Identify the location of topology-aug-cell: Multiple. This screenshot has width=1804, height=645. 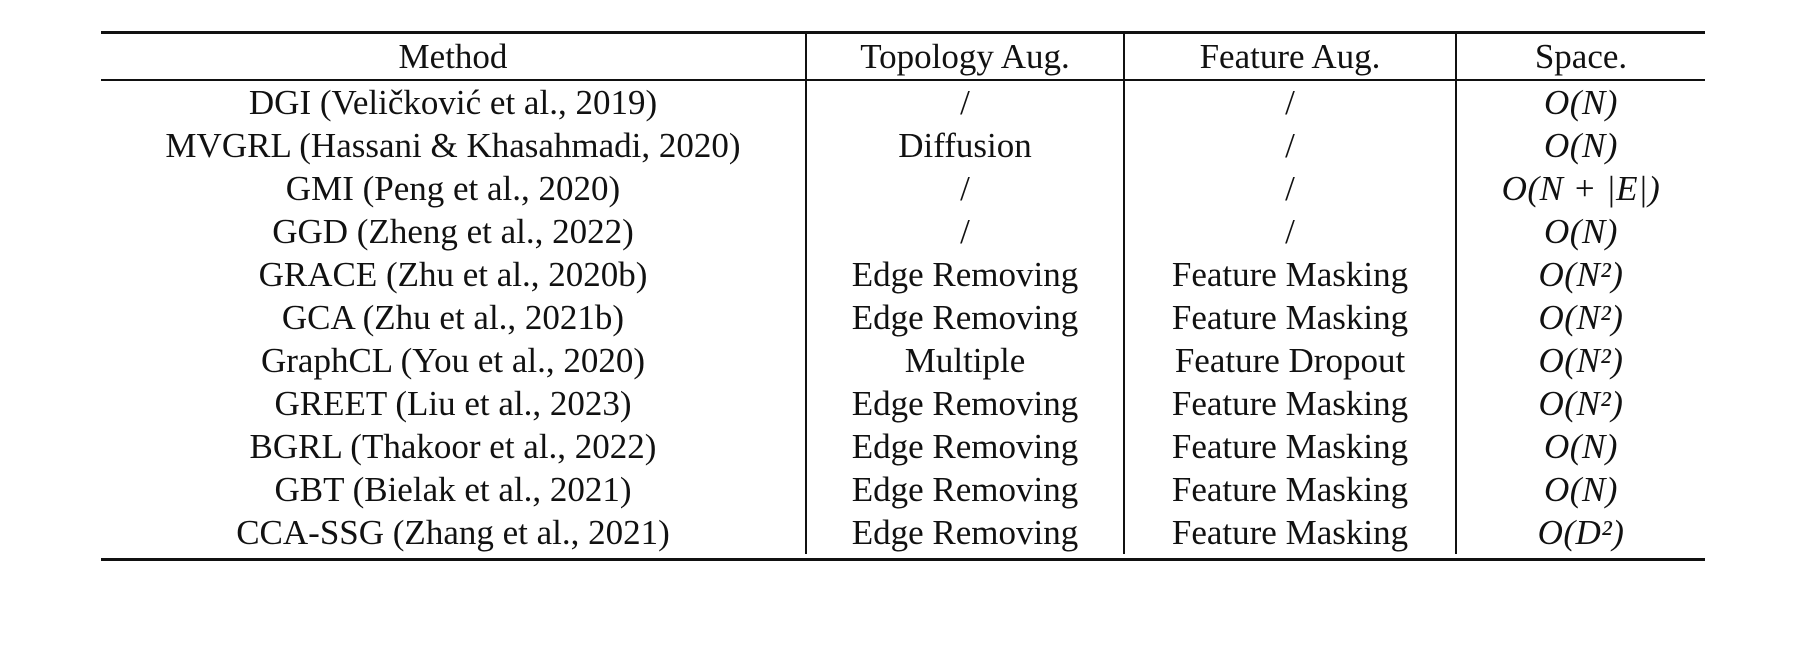
(966, 360).